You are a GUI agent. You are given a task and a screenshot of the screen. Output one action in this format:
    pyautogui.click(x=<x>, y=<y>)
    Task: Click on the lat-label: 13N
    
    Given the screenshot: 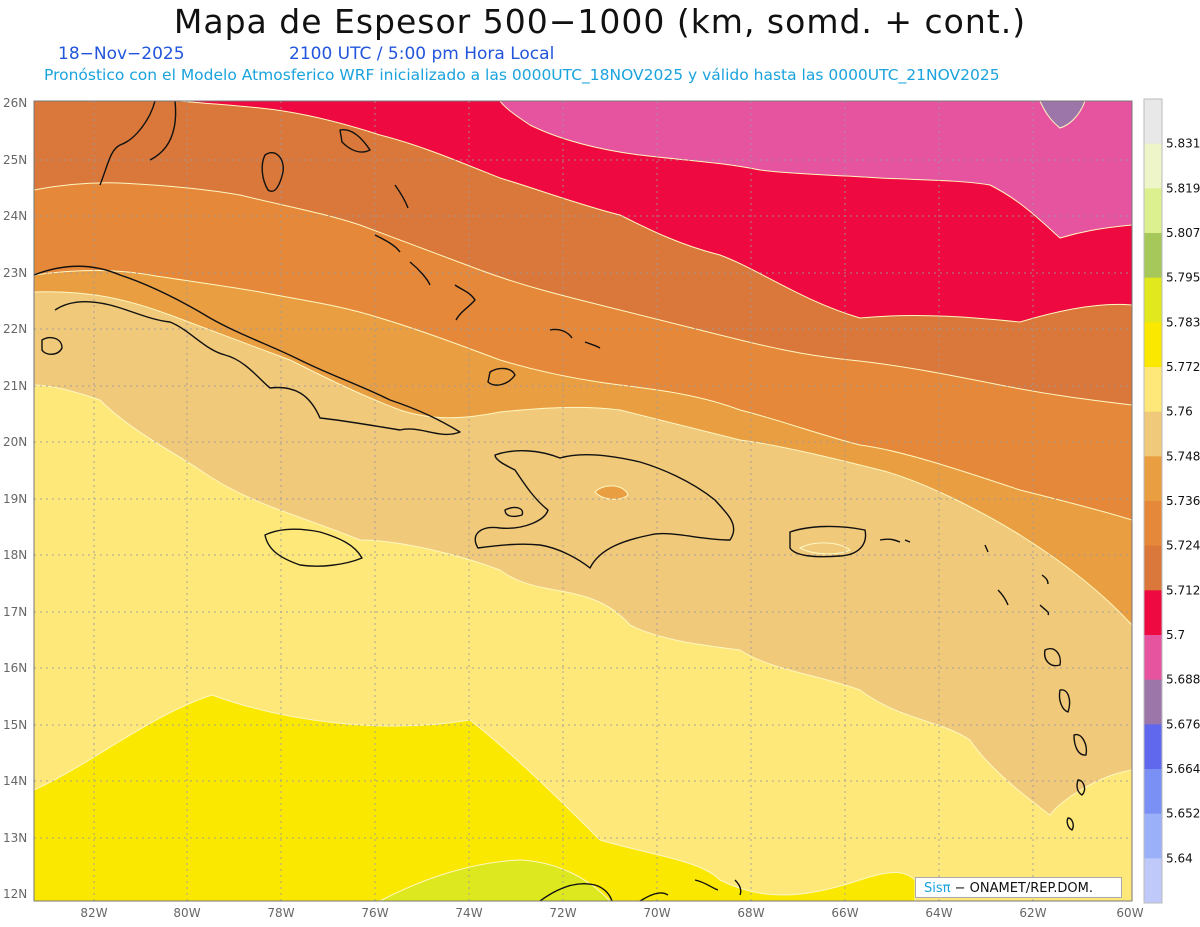 What is the action you would take?
    pyautogui.click(x=15, y=838)
    